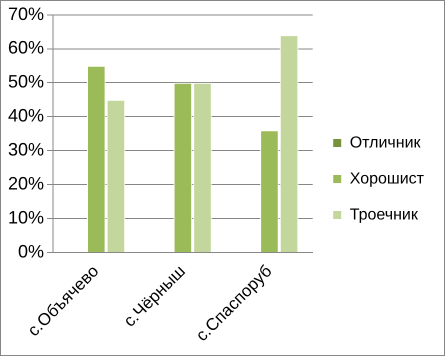 This screenshot has width=445, height=356. Describe the element at coordinates (31, 252) in the screenshot. I see `y-tick-label: 0%` at that location.